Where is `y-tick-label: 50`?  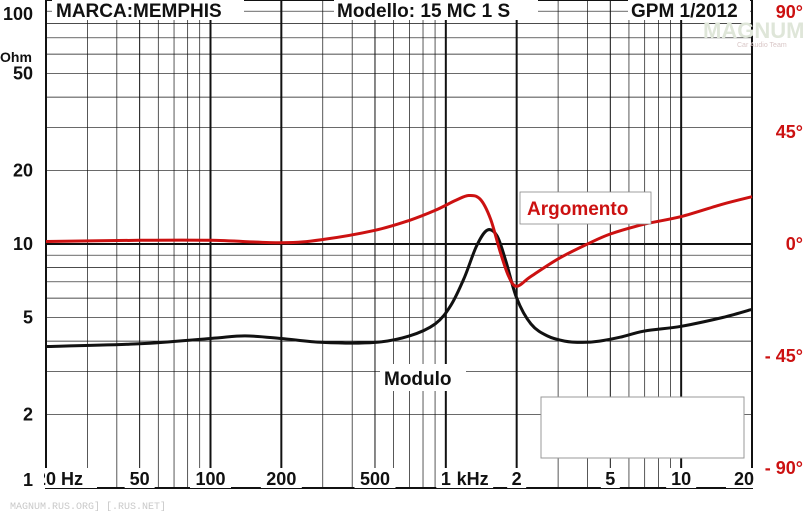
y-tick-label: 50 is located at coordinates (23, 73).